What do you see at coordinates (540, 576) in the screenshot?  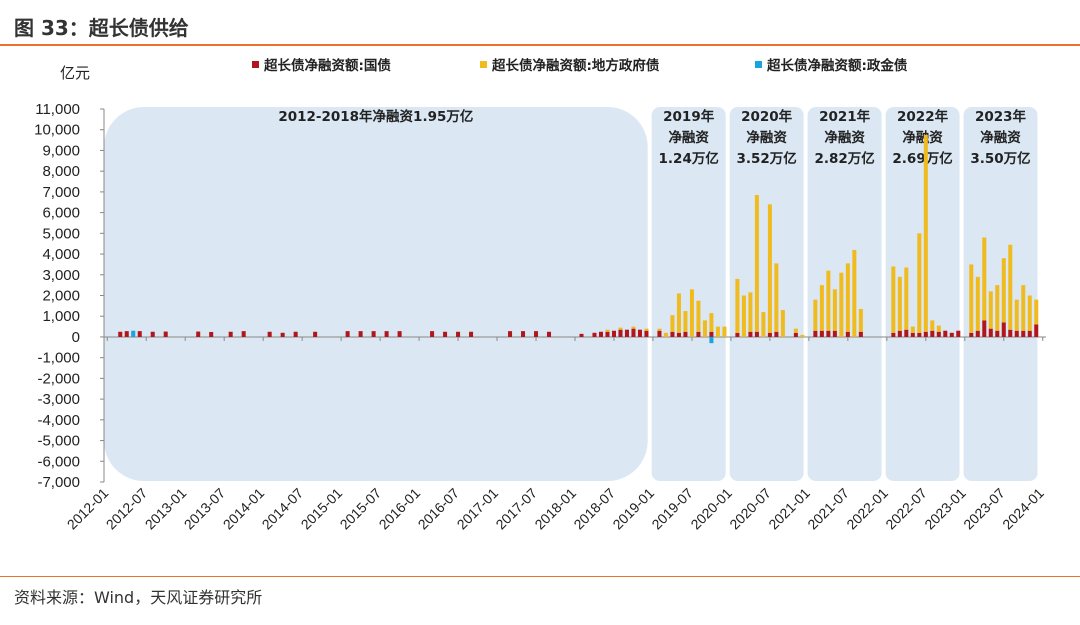 I see `source-rule` at bounding box center [540, 576].